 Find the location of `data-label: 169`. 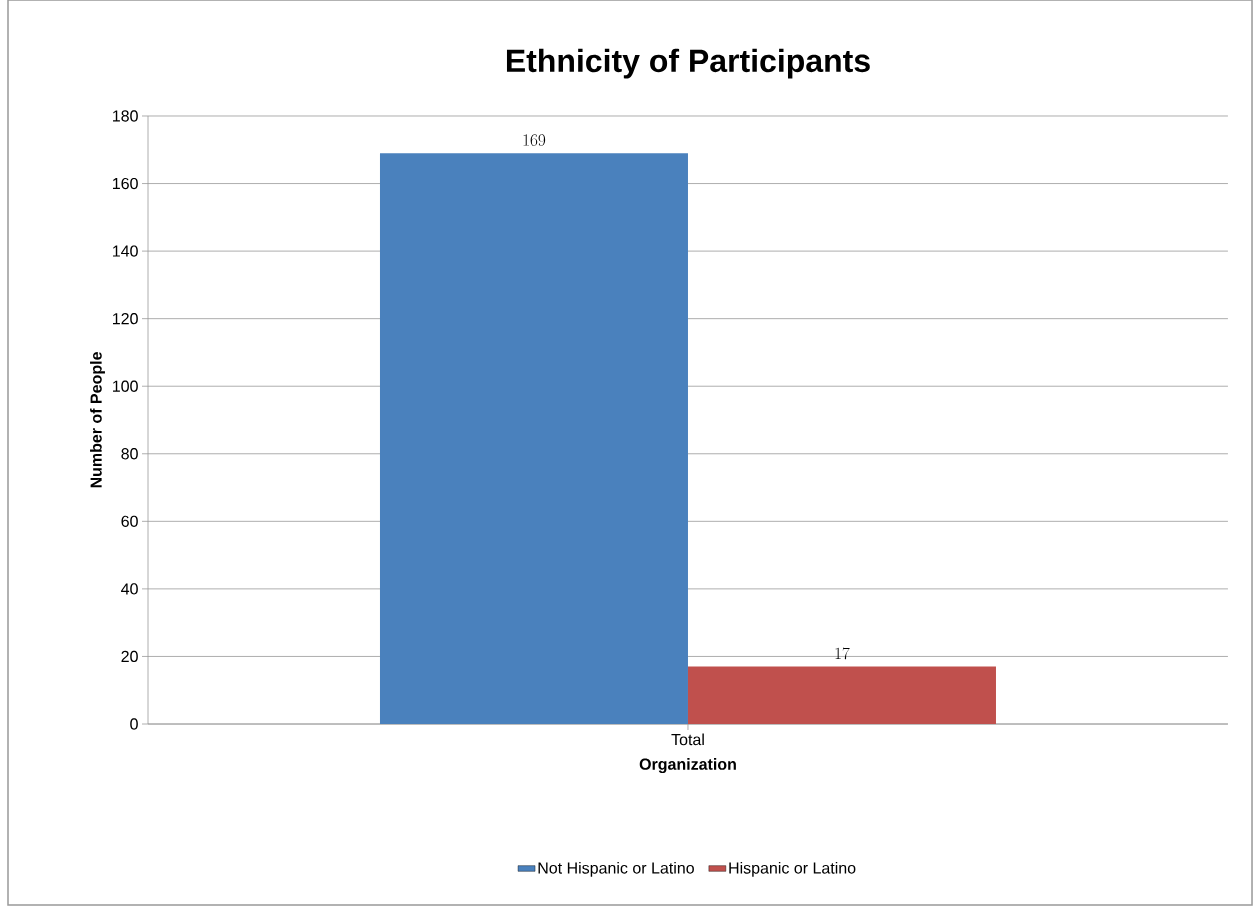

data-label: 169 is located at coordinates (534, 140).